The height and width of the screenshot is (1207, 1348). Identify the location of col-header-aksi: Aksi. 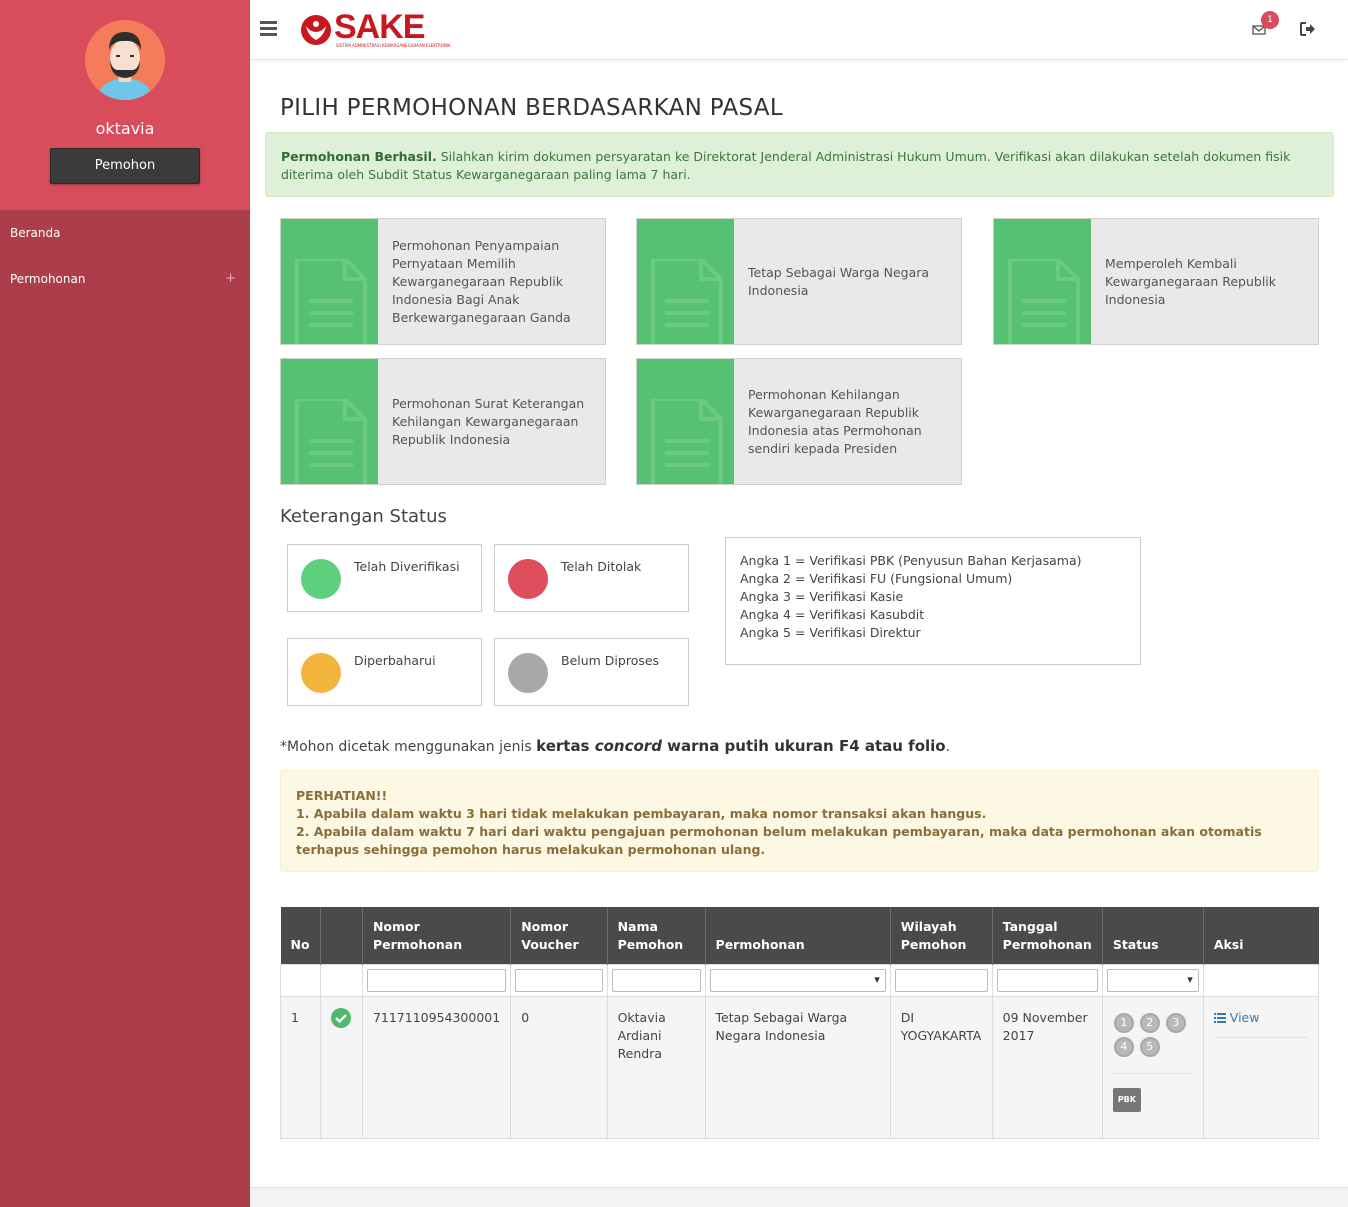
(1261, 935).